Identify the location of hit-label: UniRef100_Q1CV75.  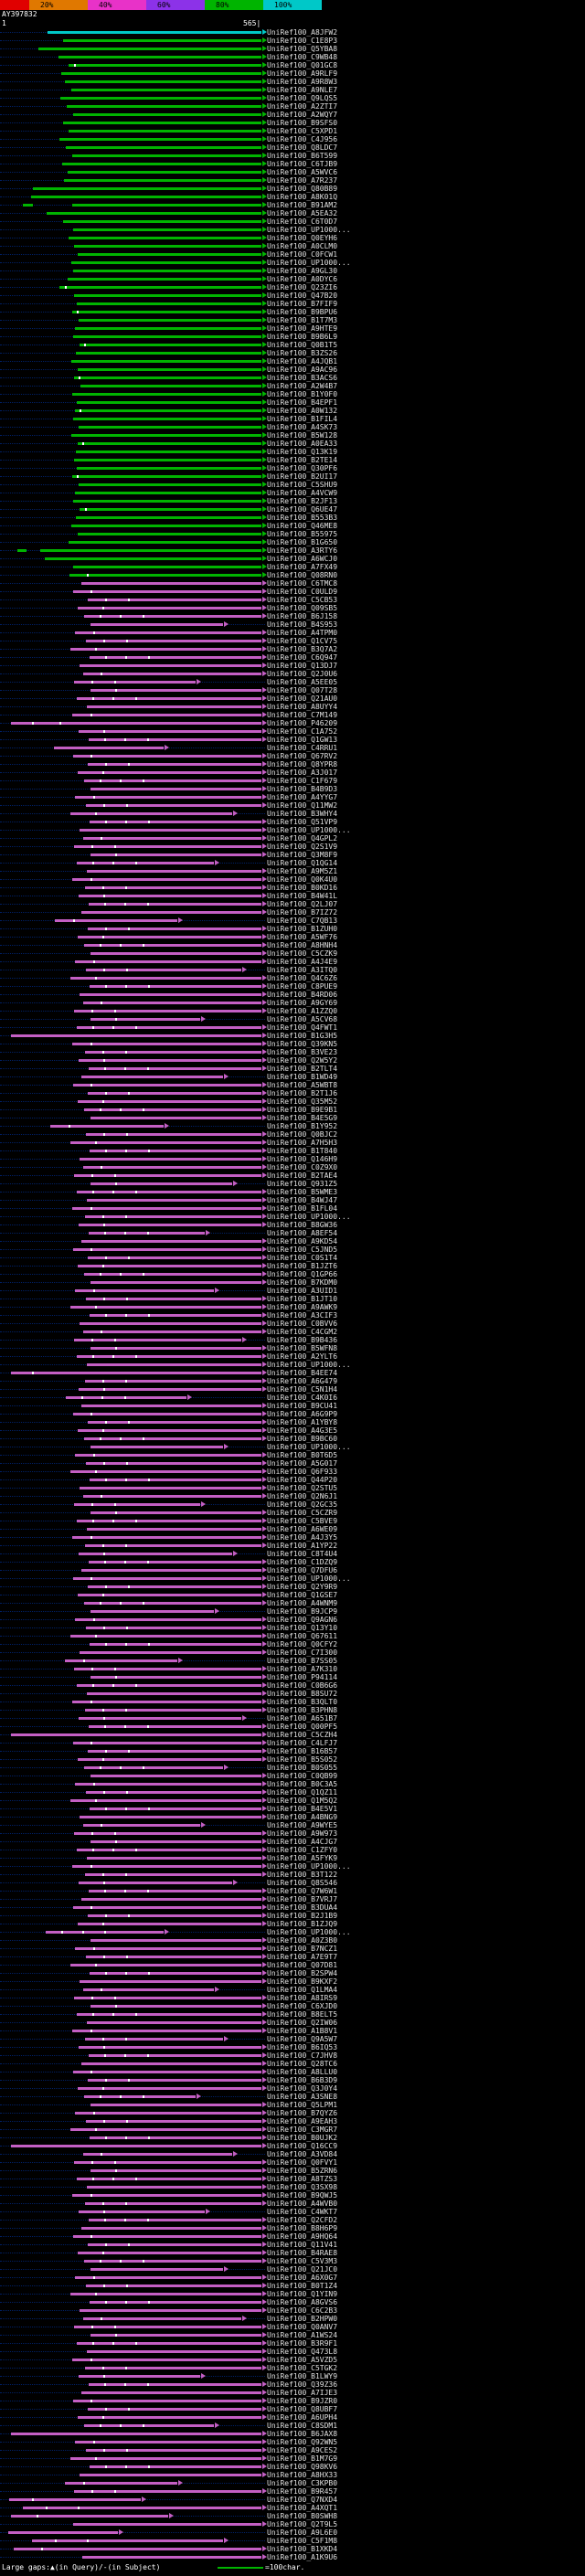
(302, 641).